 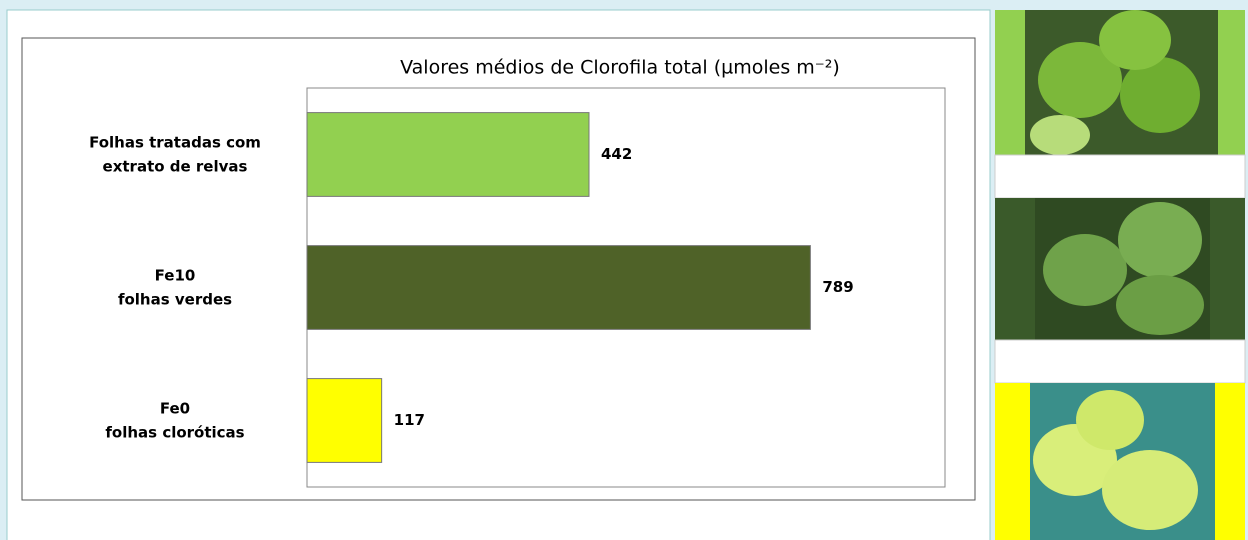 I want to click on value-label: 117, so click(x=409, y=420).